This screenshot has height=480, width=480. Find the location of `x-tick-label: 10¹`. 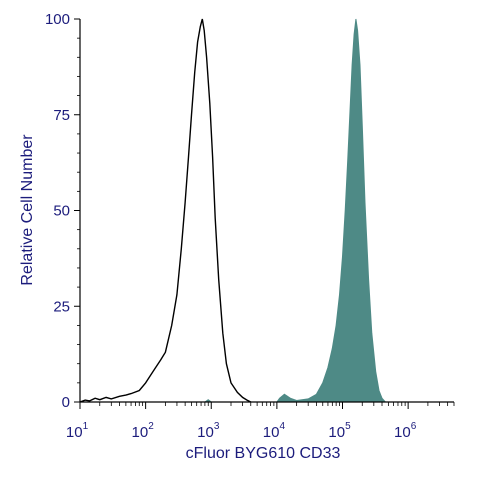

x-tick-label: 10¹ is located at coordinates (77, 431).